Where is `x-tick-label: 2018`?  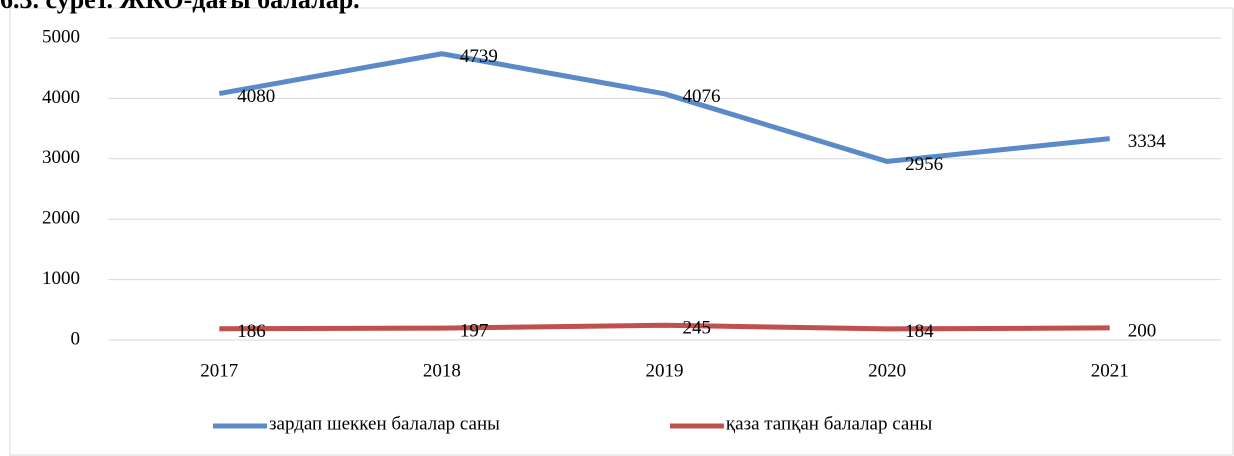 x-tick-label: 2018 is located at coordinates (442, 370).